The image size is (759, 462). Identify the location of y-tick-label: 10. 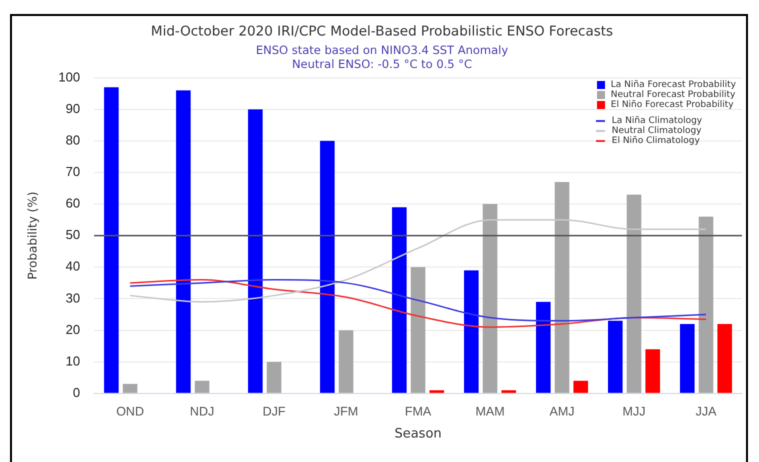
(73, 360).